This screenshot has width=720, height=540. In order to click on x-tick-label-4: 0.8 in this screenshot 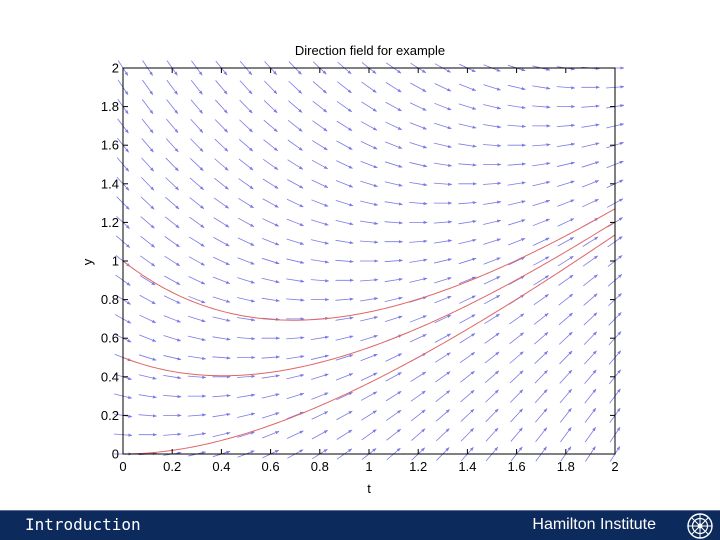, I will do `click(320, 466)`.